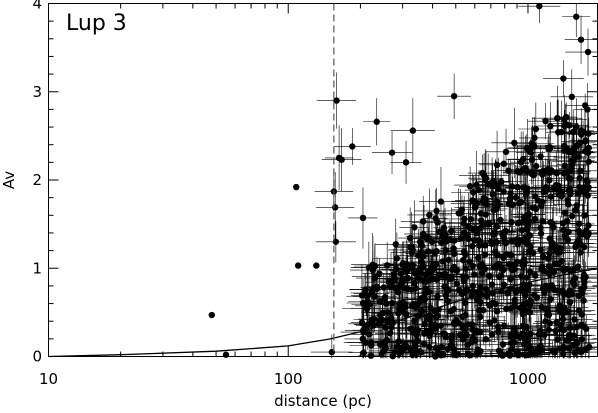 Image resolution: width=598 pixels, height=413 pixels. Describe the element at coordinates (37, 6) in the screenshot. I see `y-tick-label: 4` at that location.